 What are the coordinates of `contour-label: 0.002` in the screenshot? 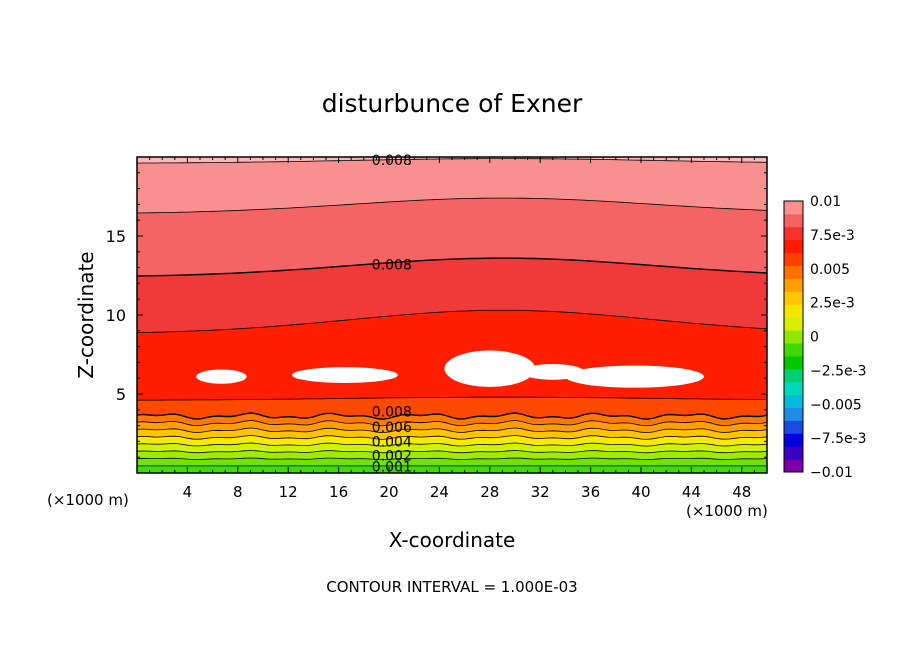 It's located at (392, 457).